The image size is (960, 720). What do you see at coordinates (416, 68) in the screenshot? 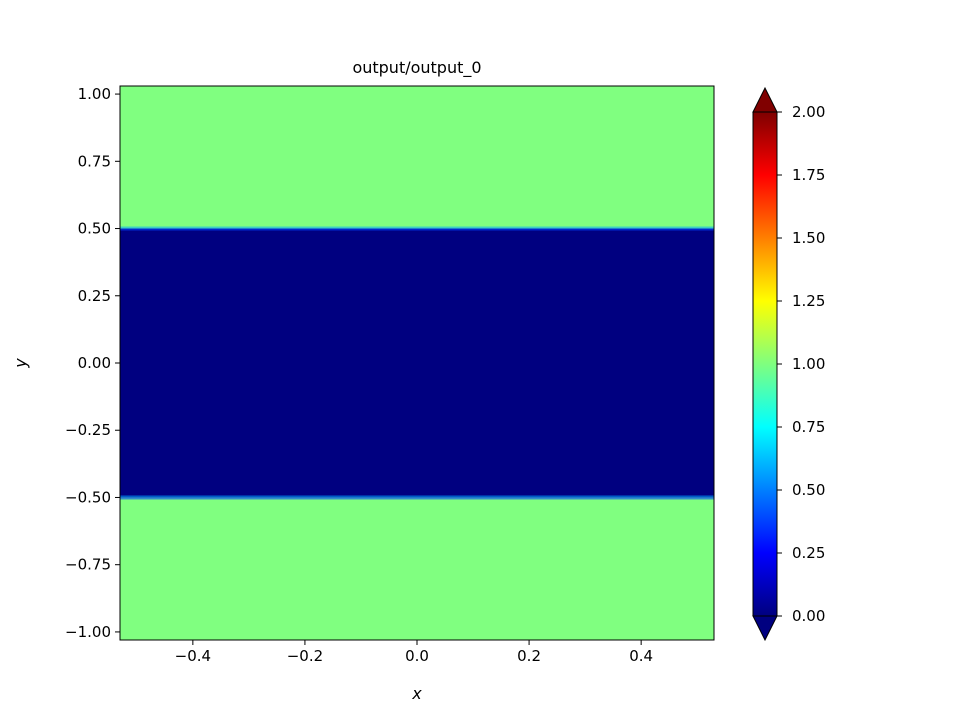
I see `chart-title: output/output_0` at bounding box center [416, 68].